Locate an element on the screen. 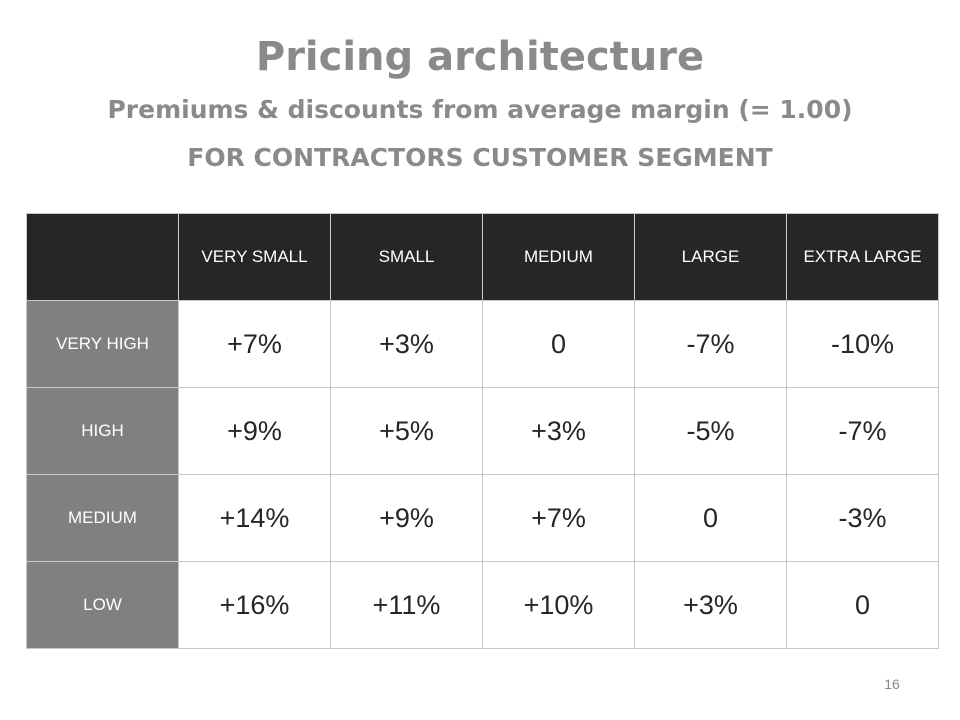 The width and height of the screenshot is (960, 720). column-header-large: LARGE is located at coordinates (710, 257).